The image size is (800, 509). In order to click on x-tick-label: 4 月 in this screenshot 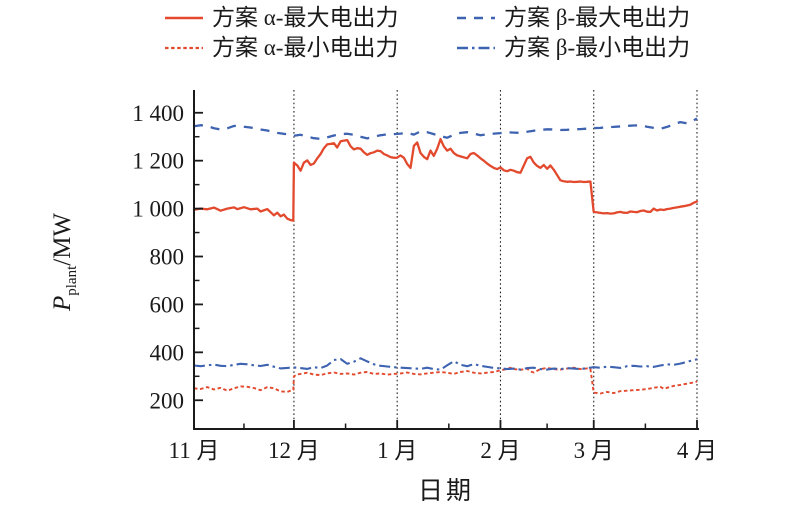, I will do `click(697, 450)`.